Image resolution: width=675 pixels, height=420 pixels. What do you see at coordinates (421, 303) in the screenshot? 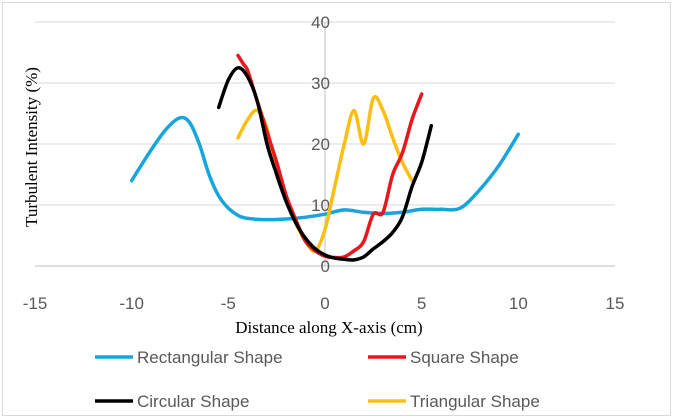
I see `x-tick-label: 5` at bounding box center [421, 303].